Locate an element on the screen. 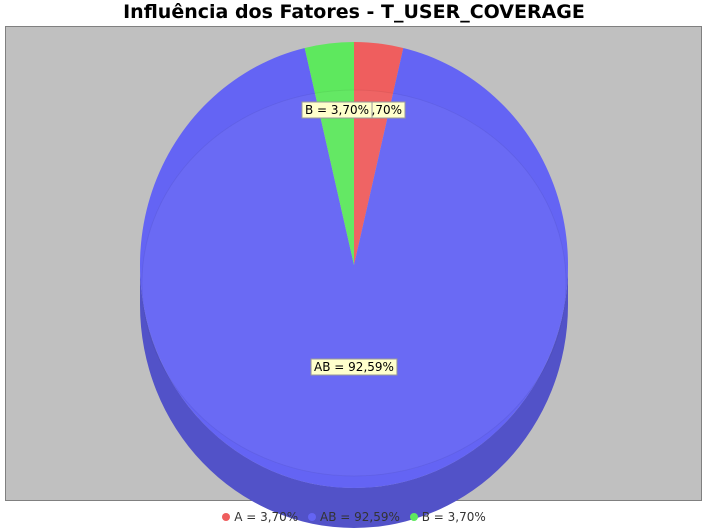 The image size is (708, 530). legend-marker-a is located at coordinates (226, 517).